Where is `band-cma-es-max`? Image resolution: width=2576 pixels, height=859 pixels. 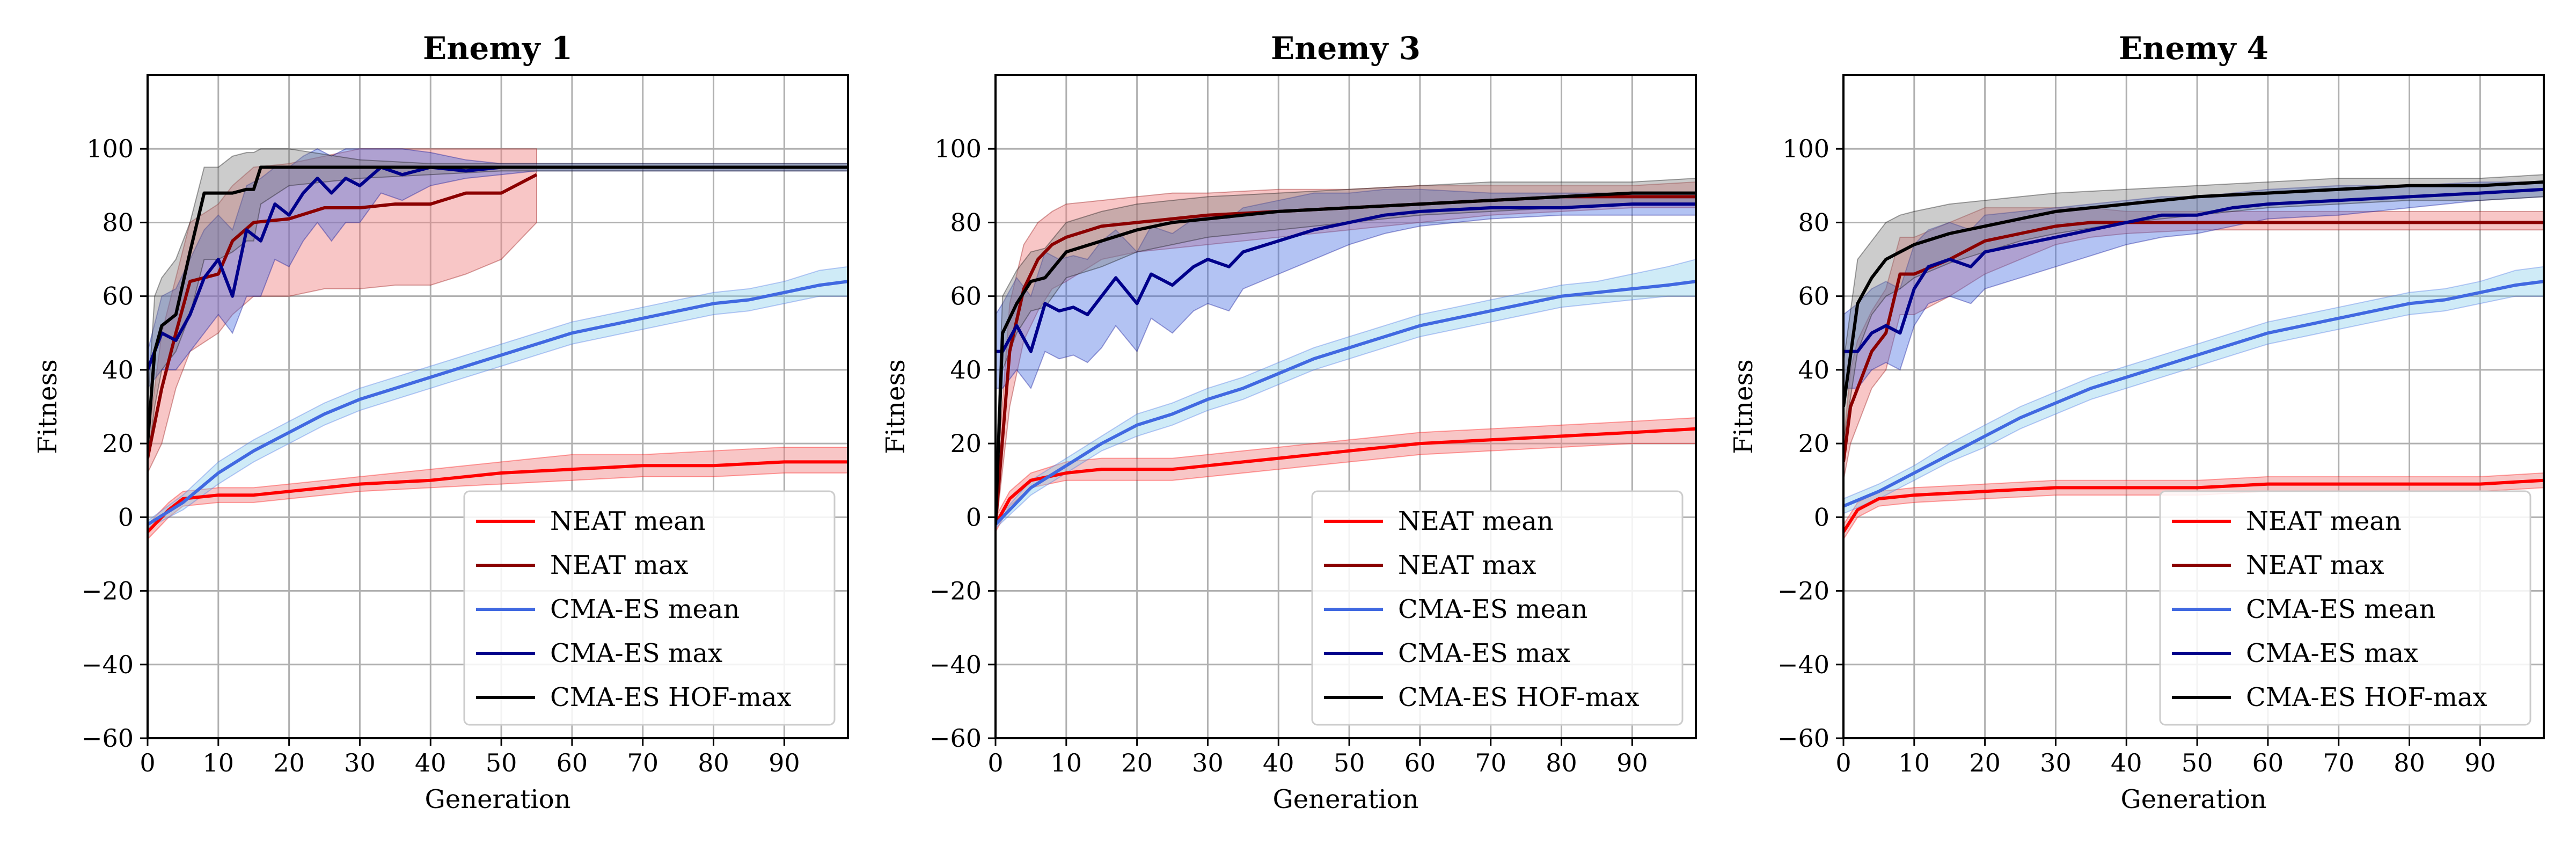 band-cma-es-max is located at coordinates (1346, 289).